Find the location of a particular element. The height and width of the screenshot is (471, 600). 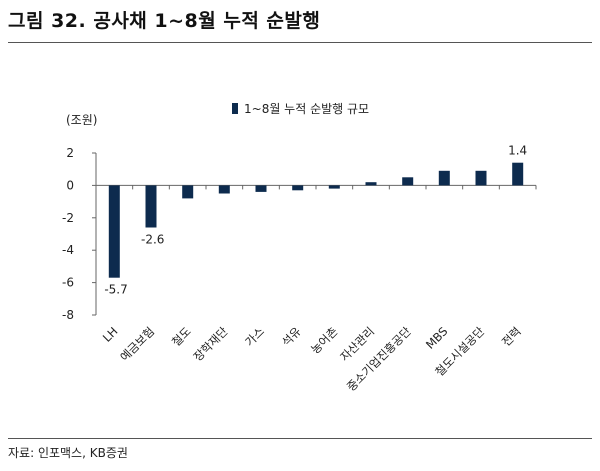

bar-MBS is located at coordinates (444, 178).